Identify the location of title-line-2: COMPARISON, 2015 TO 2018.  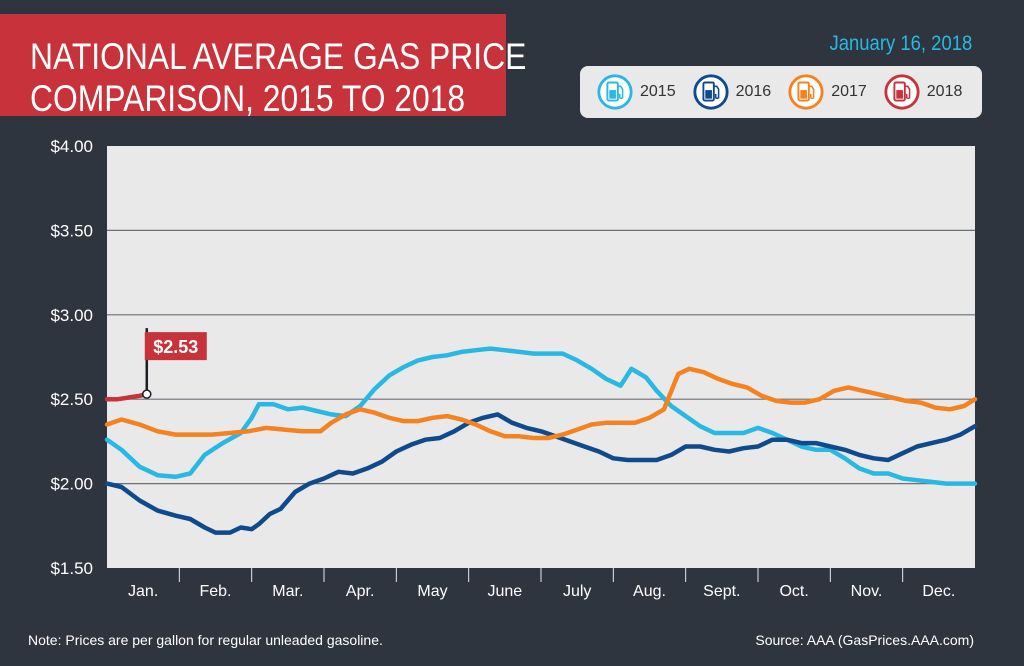
(248, 98).